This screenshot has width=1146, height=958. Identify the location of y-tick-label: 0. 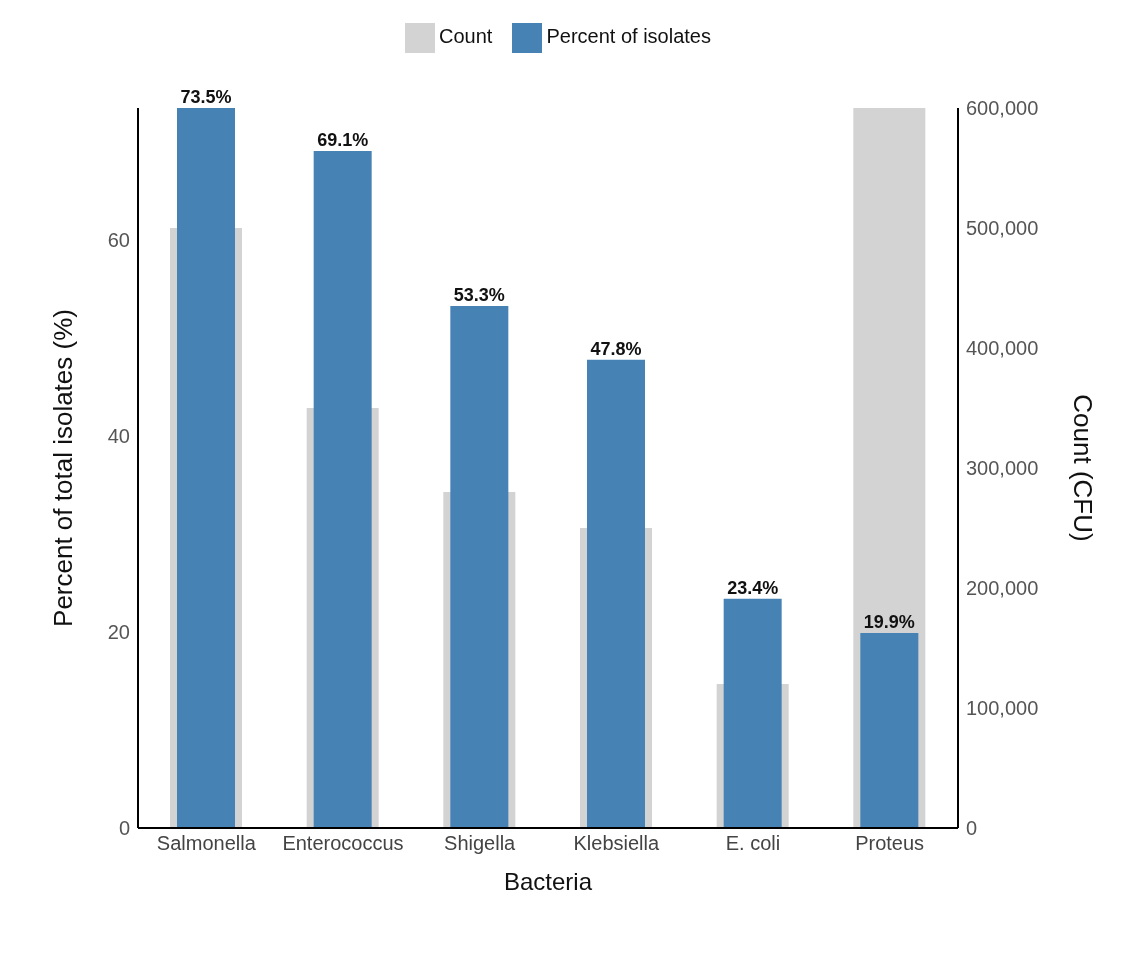
(124, 828).